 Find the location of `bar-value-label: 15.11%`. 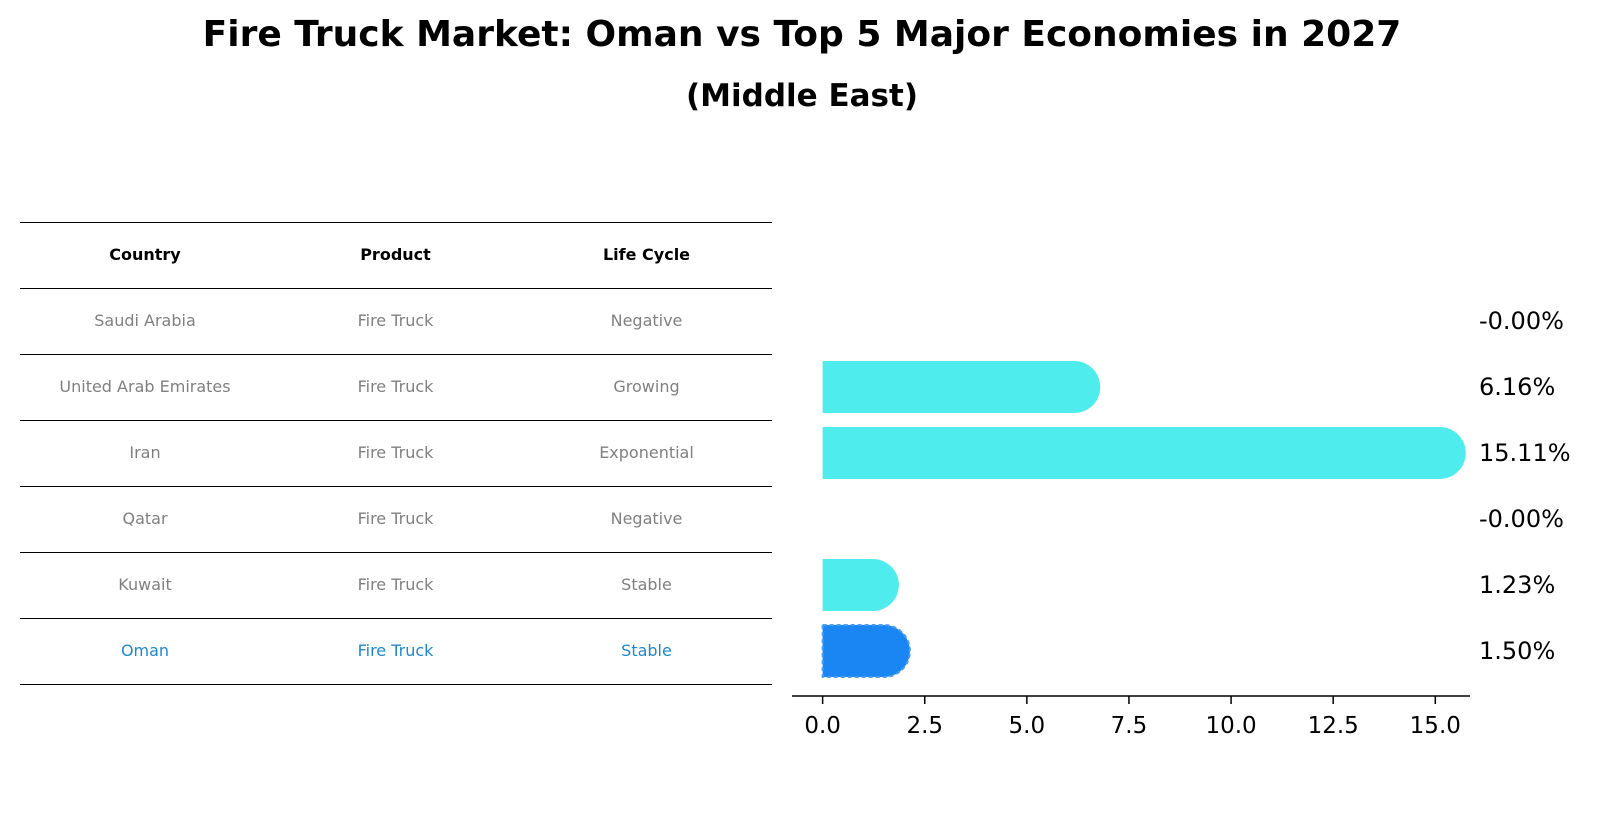

bar-value-label: 15.11% is located at coordinates (1525, 453).